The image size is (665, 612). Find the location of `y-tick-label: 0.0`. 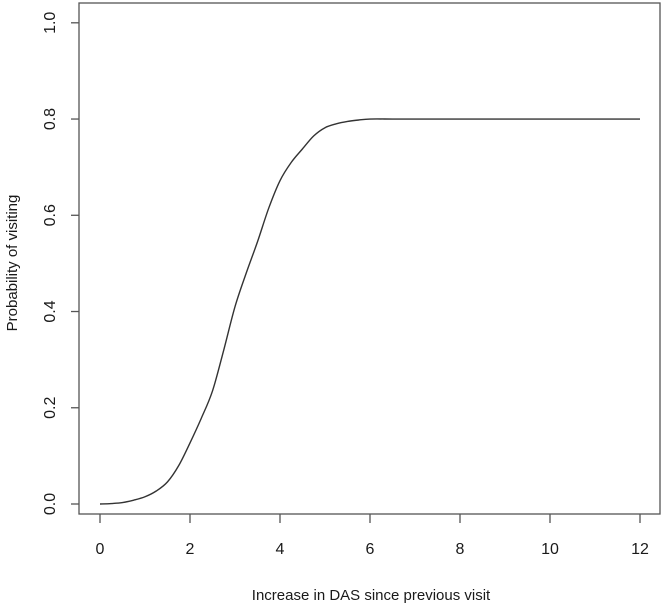

y-tick-label: 0.0 is located at coordinates (50, 504).